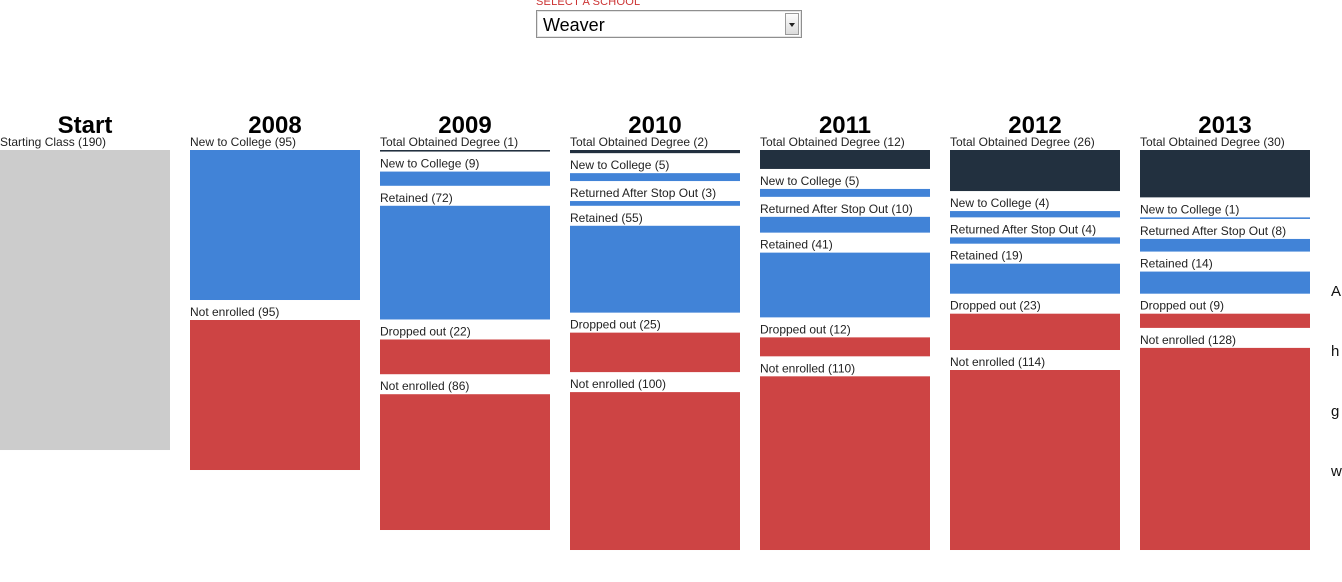  I want to click on segment-label: Not enrolled (100), so click(618, 384).